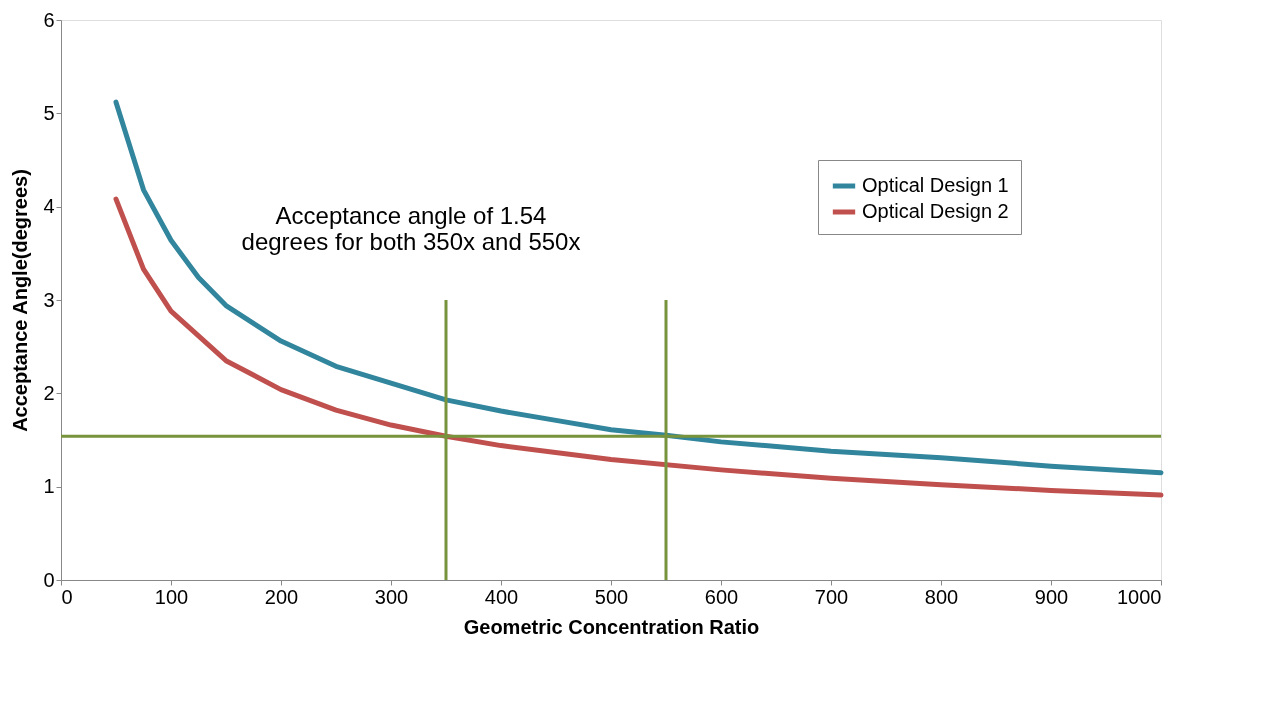  I want to click on y-tick-label: 0, so click(49, 579).